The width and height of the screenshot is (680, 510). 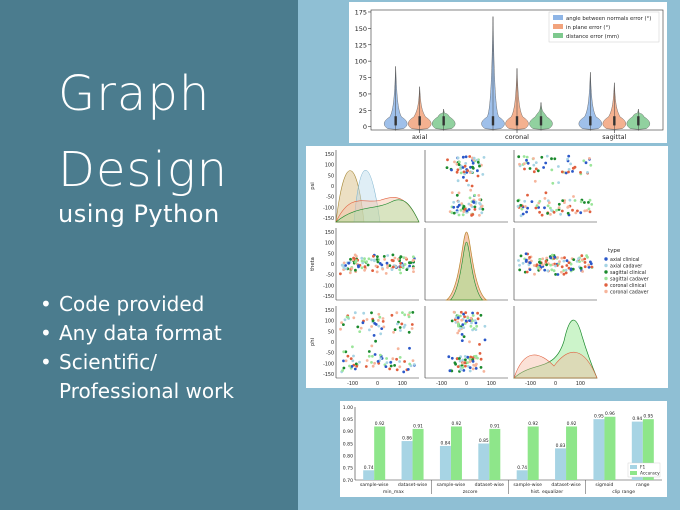 I want to click on bar-group-label: zscore, so click(x=470, y=492).